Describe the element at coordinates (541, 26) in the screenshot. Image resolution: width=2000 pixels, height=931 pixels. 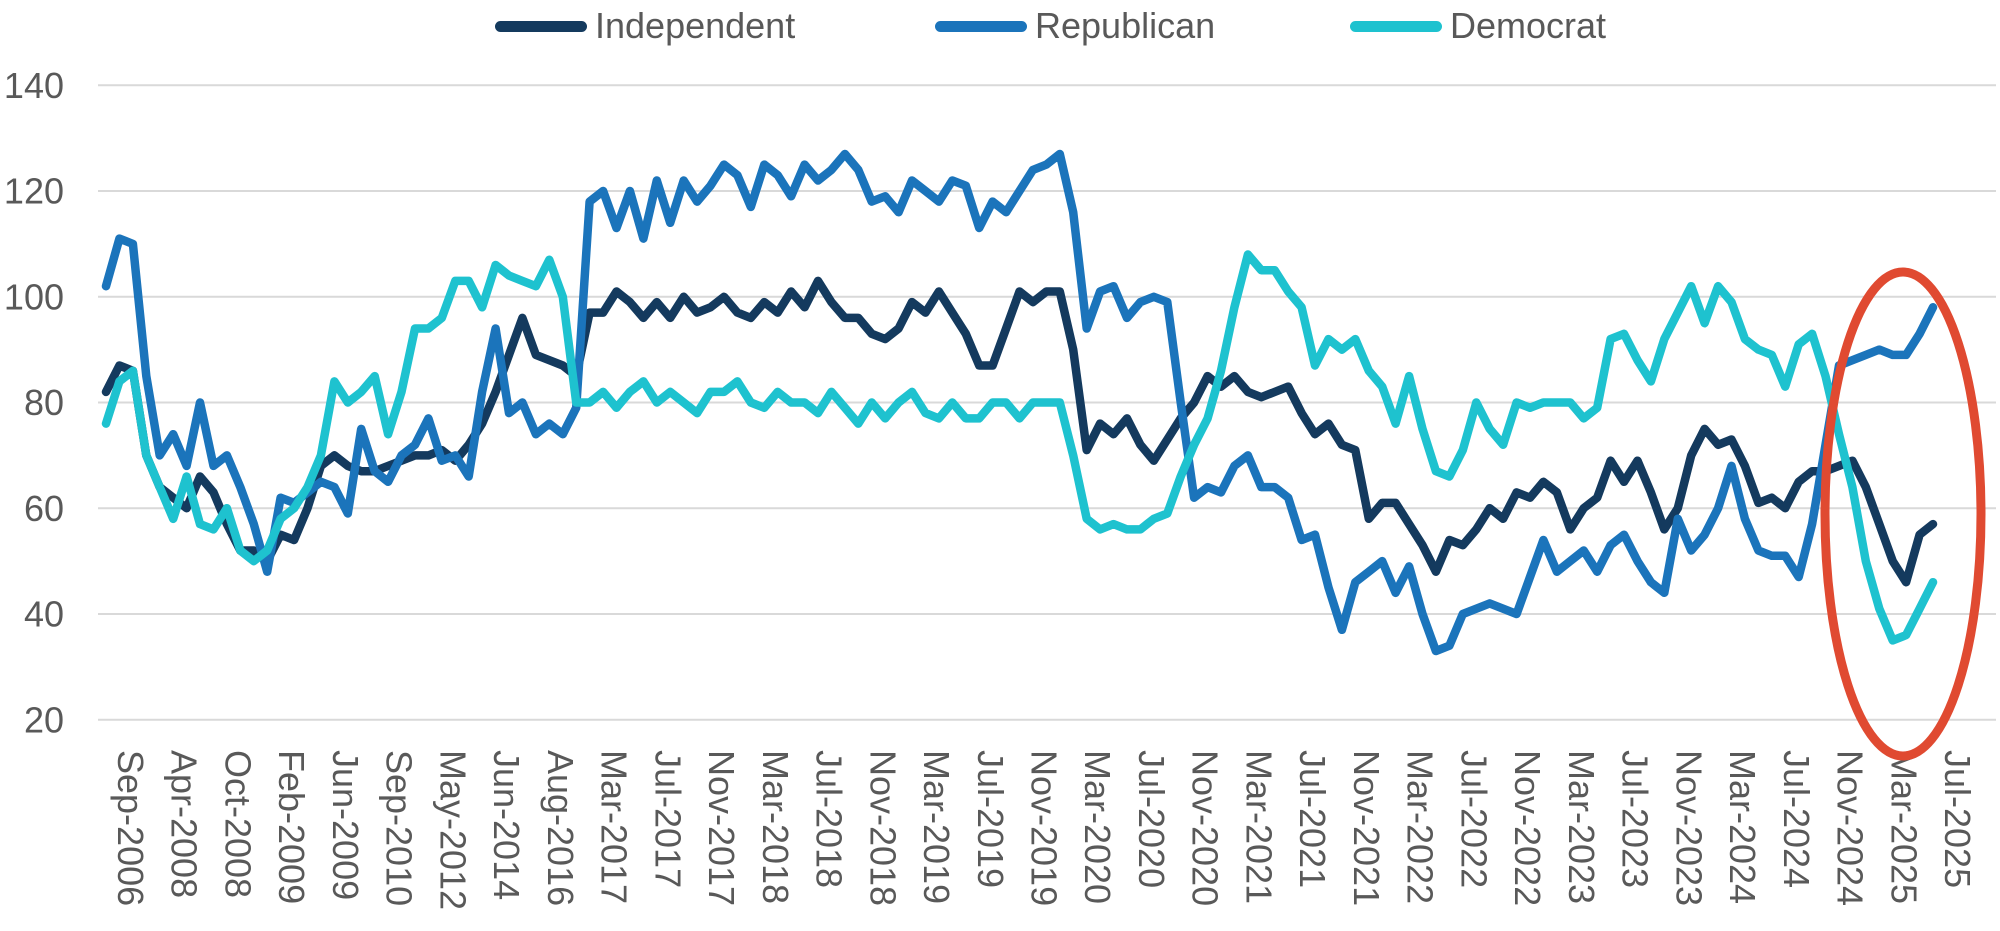
I see `independent-line-swatch-icon` at that location.